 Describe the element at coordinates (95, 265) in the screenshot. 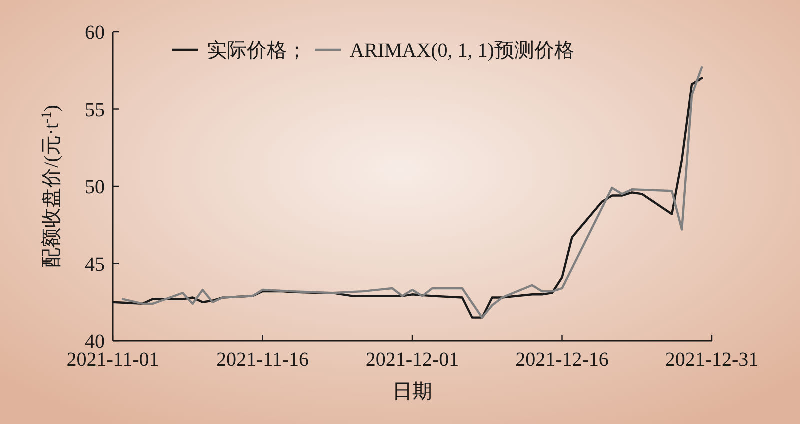

I see `y-tick-label: 45` at that location.